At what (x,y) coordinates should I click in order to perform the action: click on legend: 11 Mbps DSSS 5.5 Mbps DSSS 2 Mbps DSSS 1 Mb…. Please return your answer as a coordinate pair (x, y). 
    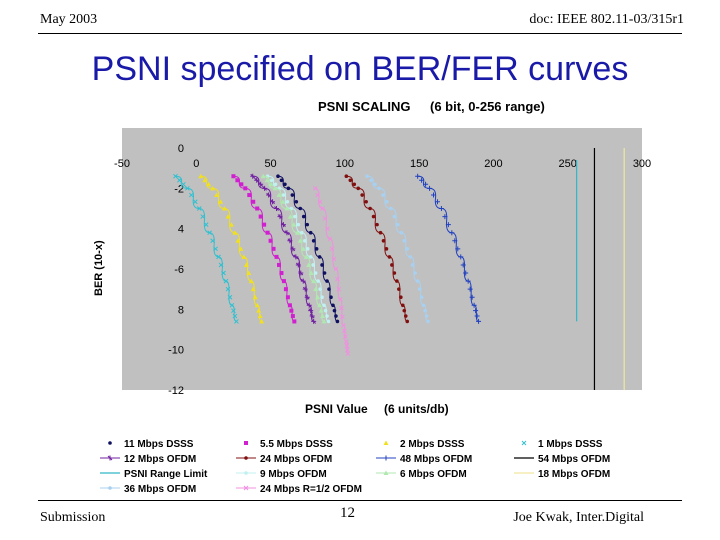
    Looking at the image, I should click on (355, 467).